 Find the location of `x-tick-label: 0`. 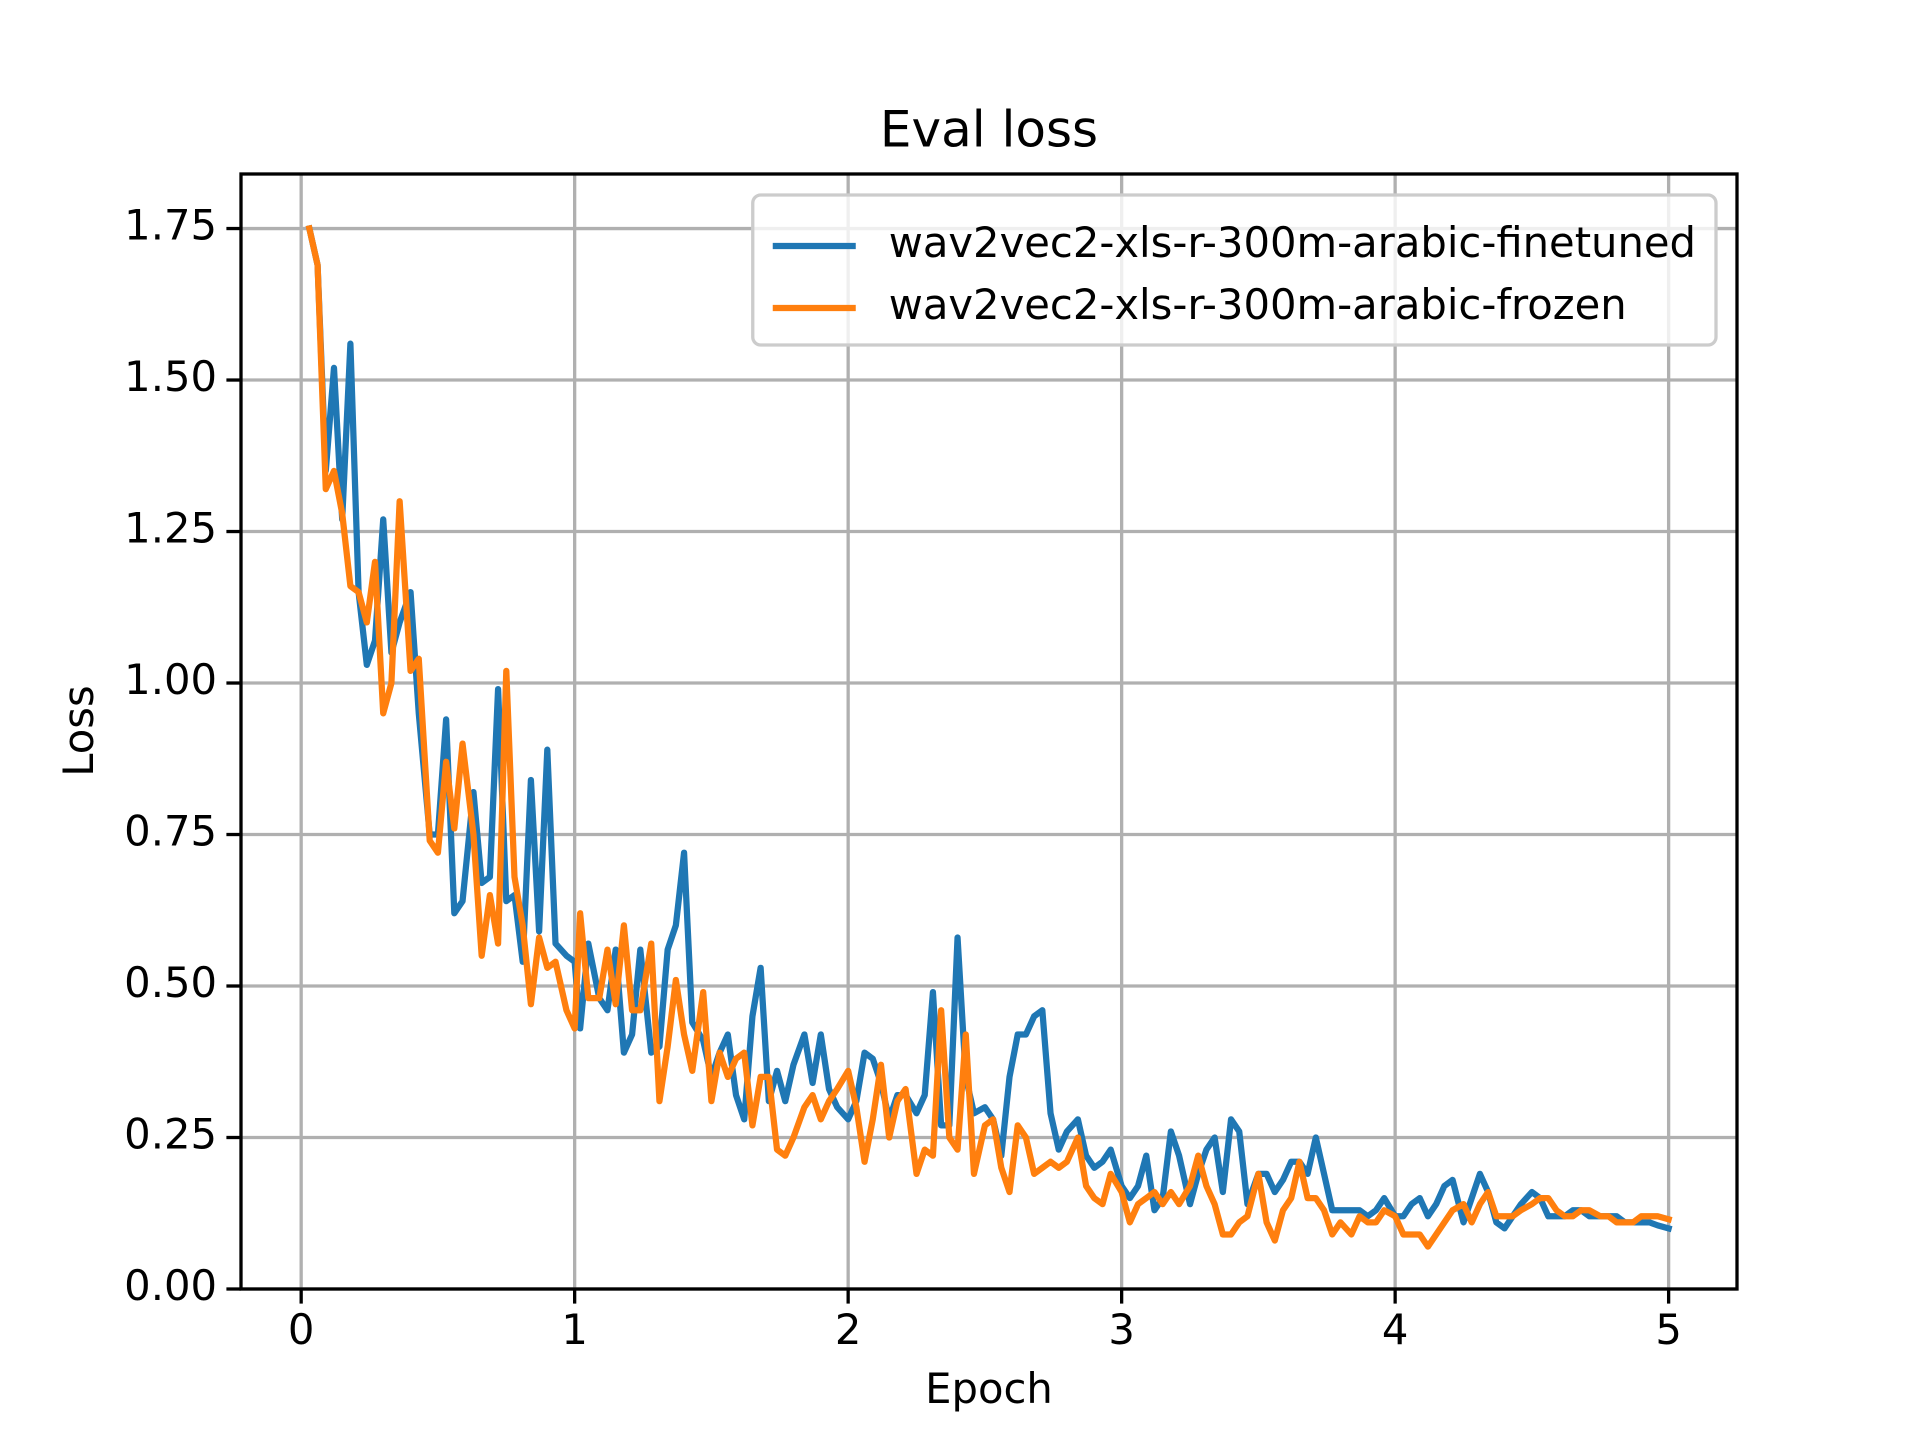

x-tick-label: 0 is located at coordinates (301, 1329).